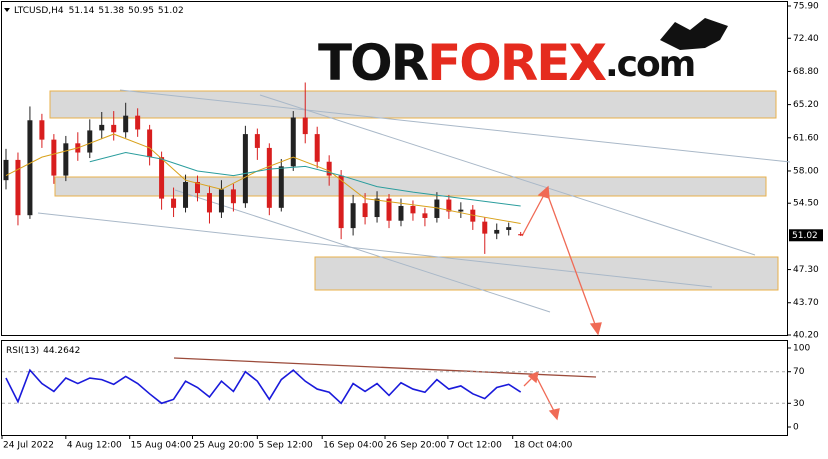 The height and width of the screenshot is (459, 828). I want to click on moving-average, so click(305, 179).